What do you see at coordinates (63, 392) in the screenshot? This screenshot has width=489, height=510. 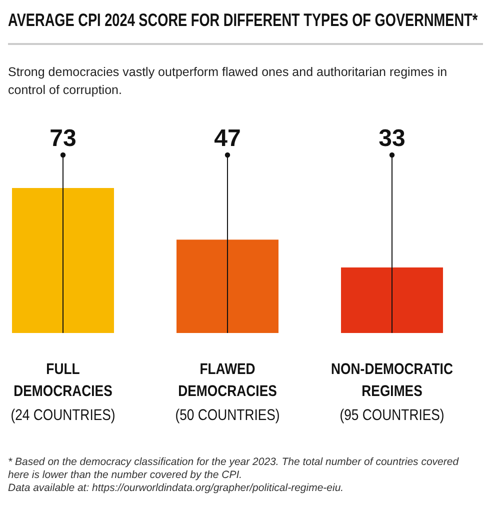 I see `x-tick-label: FULL DEMOCRACIES (24 COUNTRIES)` at bounding box center [63, 392].